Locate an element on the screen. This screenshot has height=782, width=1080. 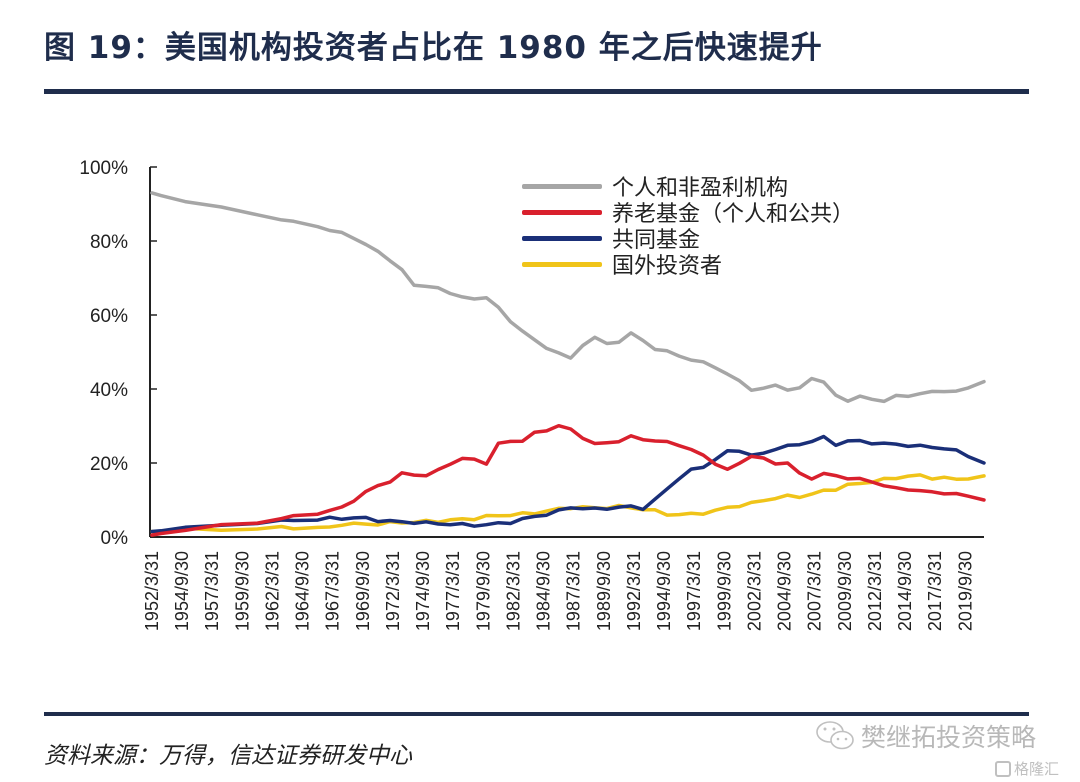
x-tick-label: 2007/3/31 is located at coordinates (815, 591).